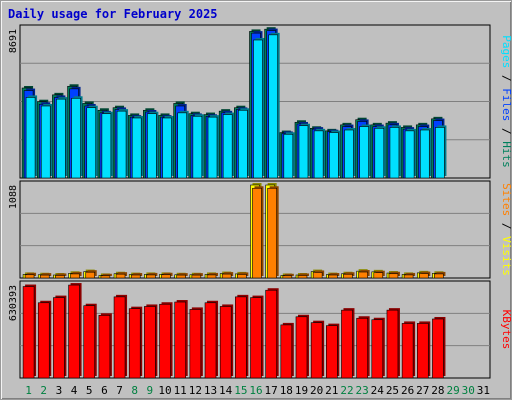 Image resolution: width=512 pixels, height=400 pixels. Describe the element at coordinates (43, 390) in the screenshot. I see `x-tick-day-2: 2` at that location.